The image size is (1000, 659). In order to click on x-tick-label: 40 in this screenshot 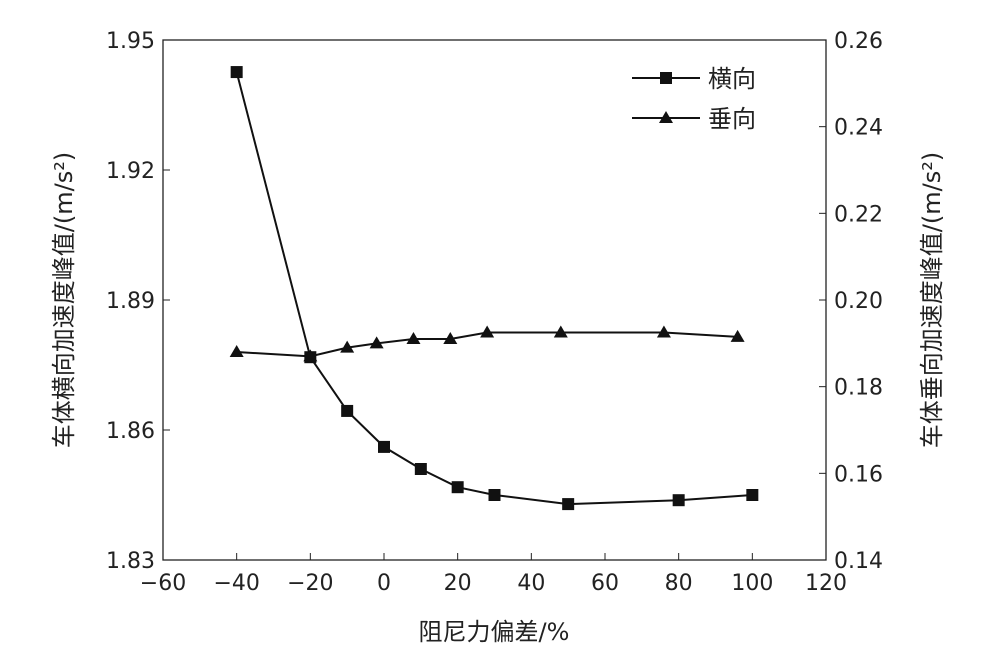, I will do `click(531, 583)`.